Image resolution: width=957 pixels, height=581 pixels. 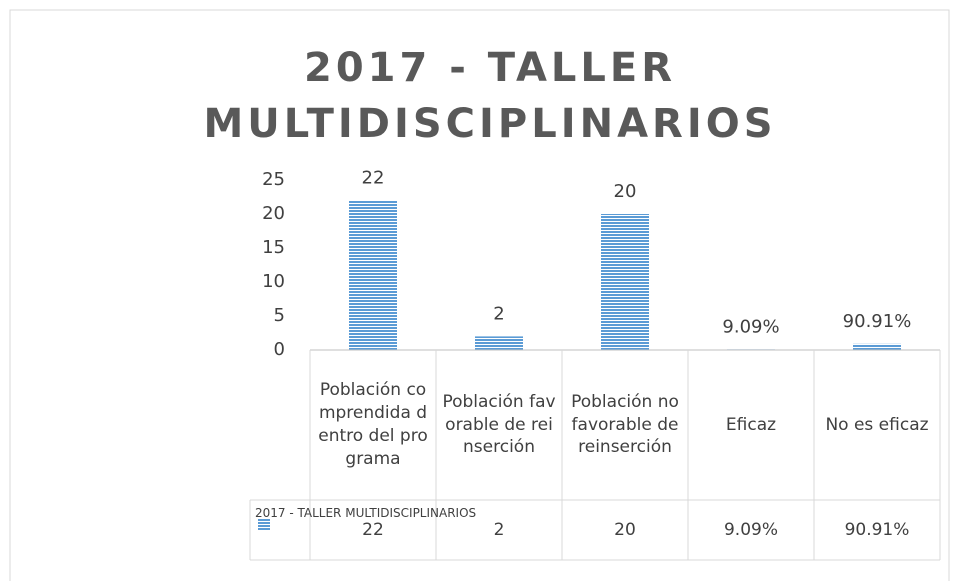 What do you see at coordinates (499, 529) in the screenshot?
I see `table-value: 2` at bounding box center [499, 529].